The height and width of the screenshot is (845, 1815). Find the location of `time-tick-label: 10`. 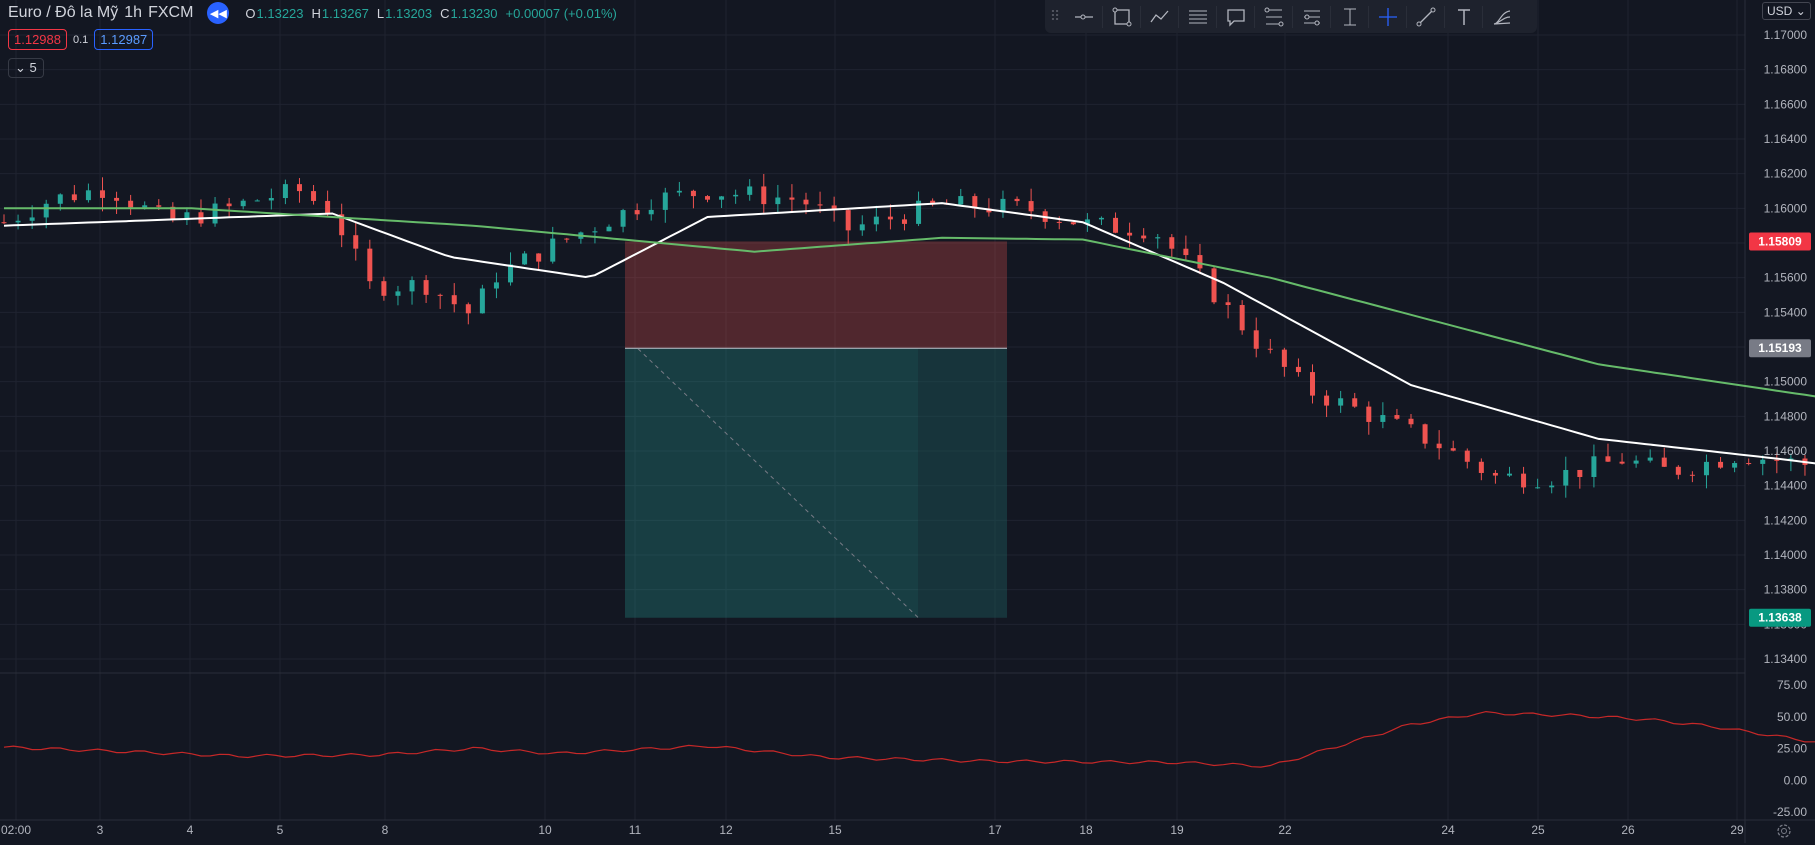

time-tick-label: 10 is located at coordinates (545, 830).